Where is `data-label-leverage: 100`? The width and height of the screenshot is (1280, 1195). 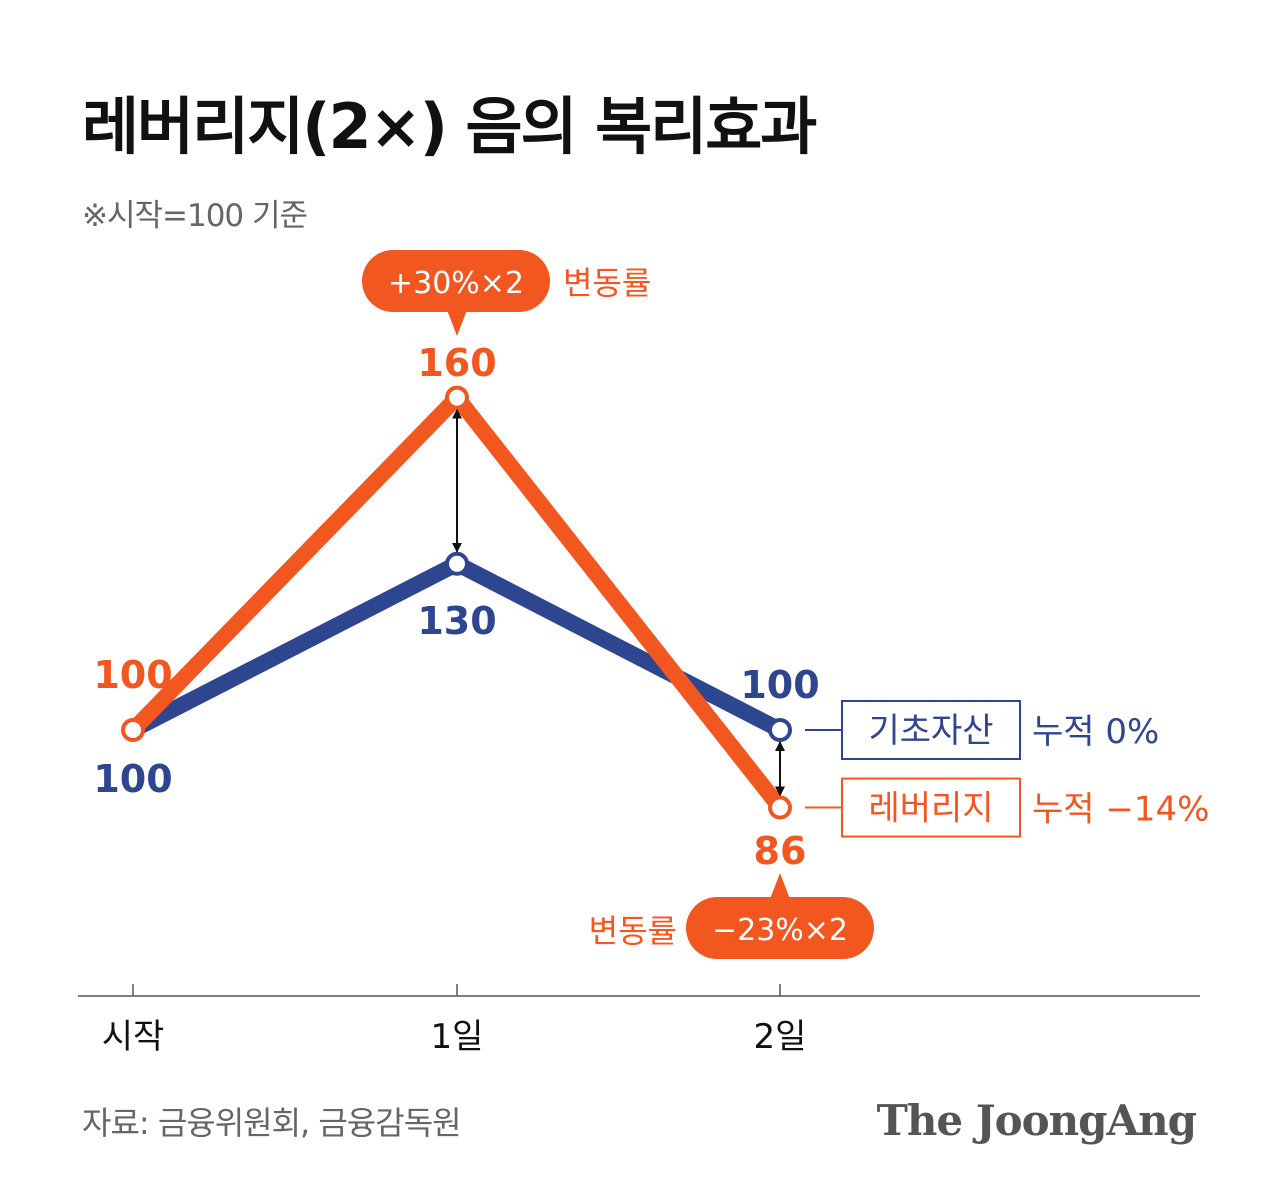
data-label-leverage: 100 is located at coordinates (132, 675).